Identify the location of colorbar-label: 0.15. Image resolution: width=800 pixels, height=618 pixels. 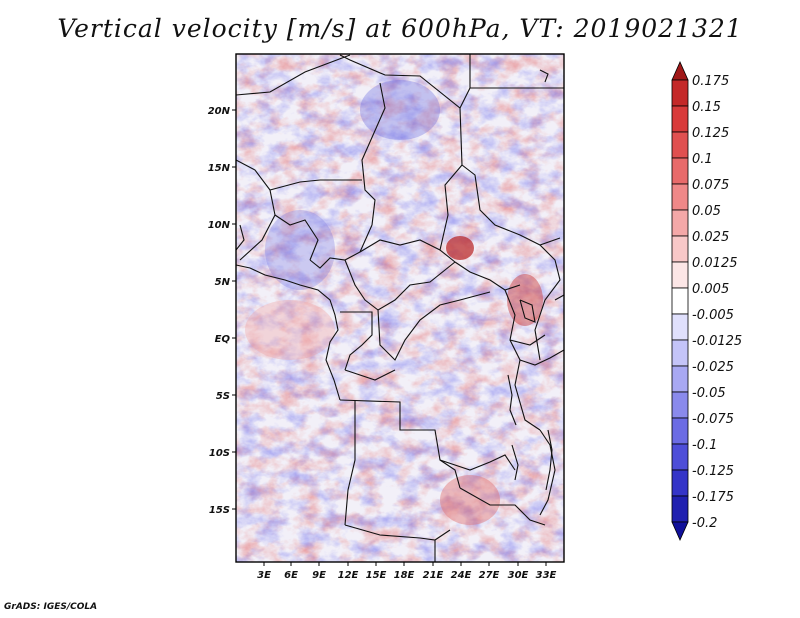
(706, 107).